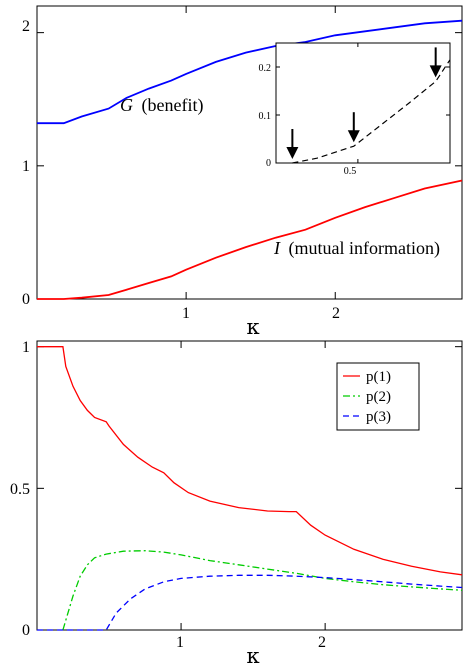 This screenshot has width=463, height=664. What do you see at coordinates (378, 417) in the screenshot?
I see `legend-label-p3: p(3)` at bounding box center [378, 417].